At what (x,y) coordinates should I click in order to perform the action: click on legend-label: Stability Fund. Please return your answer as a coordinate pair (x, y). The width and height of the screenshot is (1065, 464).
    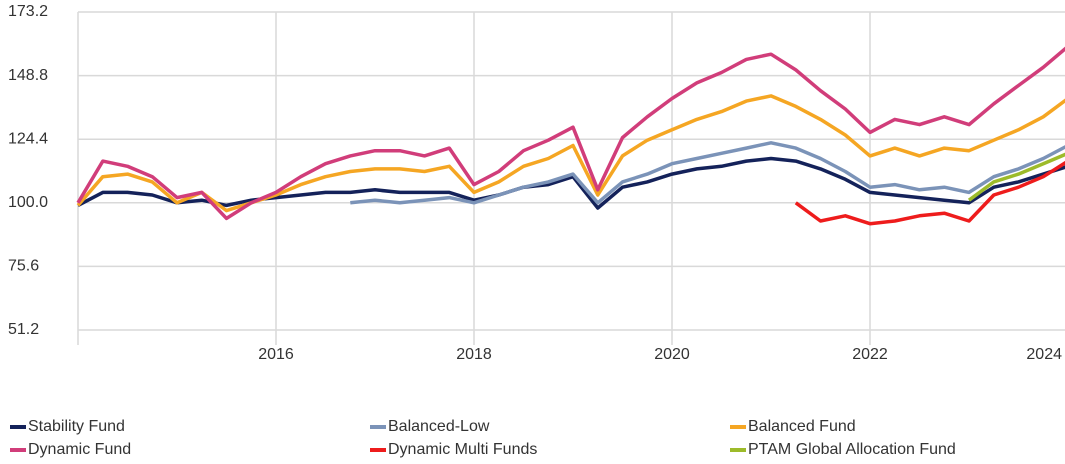
    Looking at the image, I should click on (76, 426).